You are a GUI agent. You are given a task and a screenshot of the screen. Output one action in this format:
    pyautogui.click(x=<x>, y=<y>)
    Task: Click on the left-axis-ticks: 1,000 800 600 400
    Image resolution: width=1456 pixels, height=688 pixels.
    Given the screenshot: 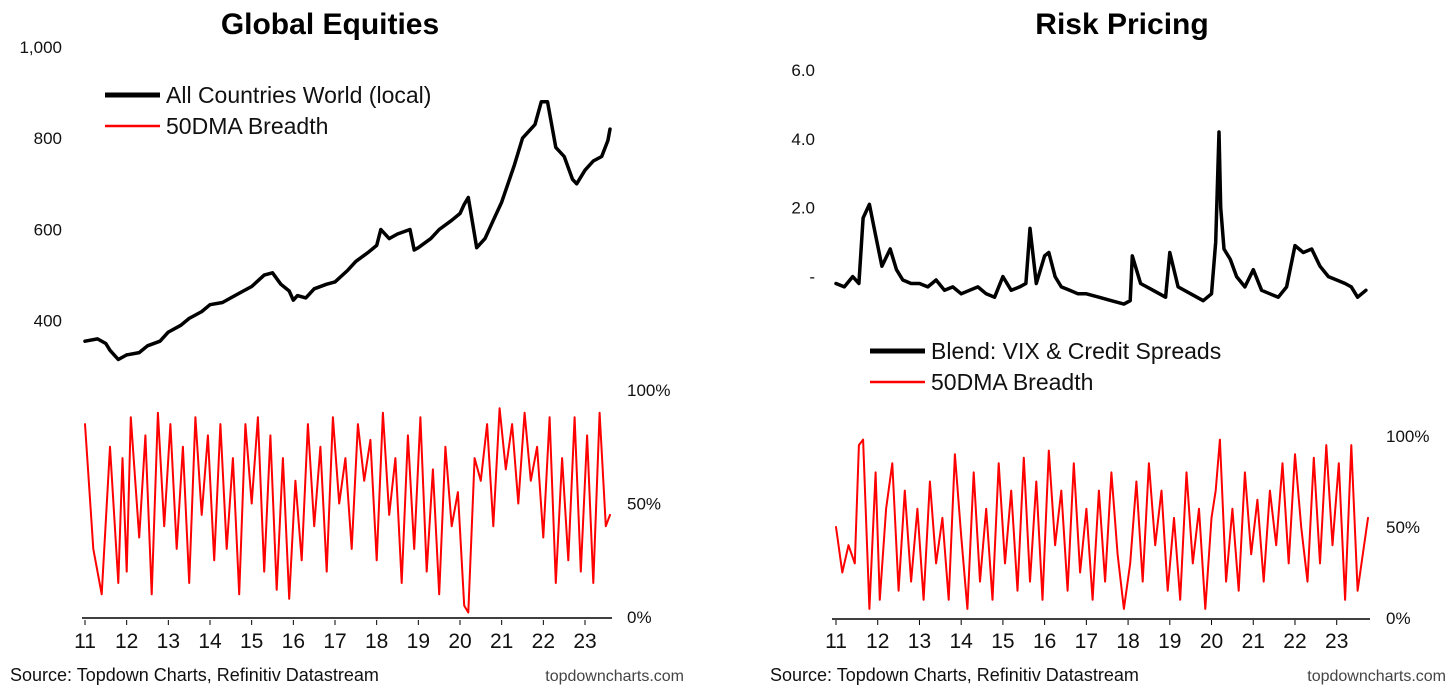 What is the action you would take?
    pyautogui.click(x=40, y=184)
    